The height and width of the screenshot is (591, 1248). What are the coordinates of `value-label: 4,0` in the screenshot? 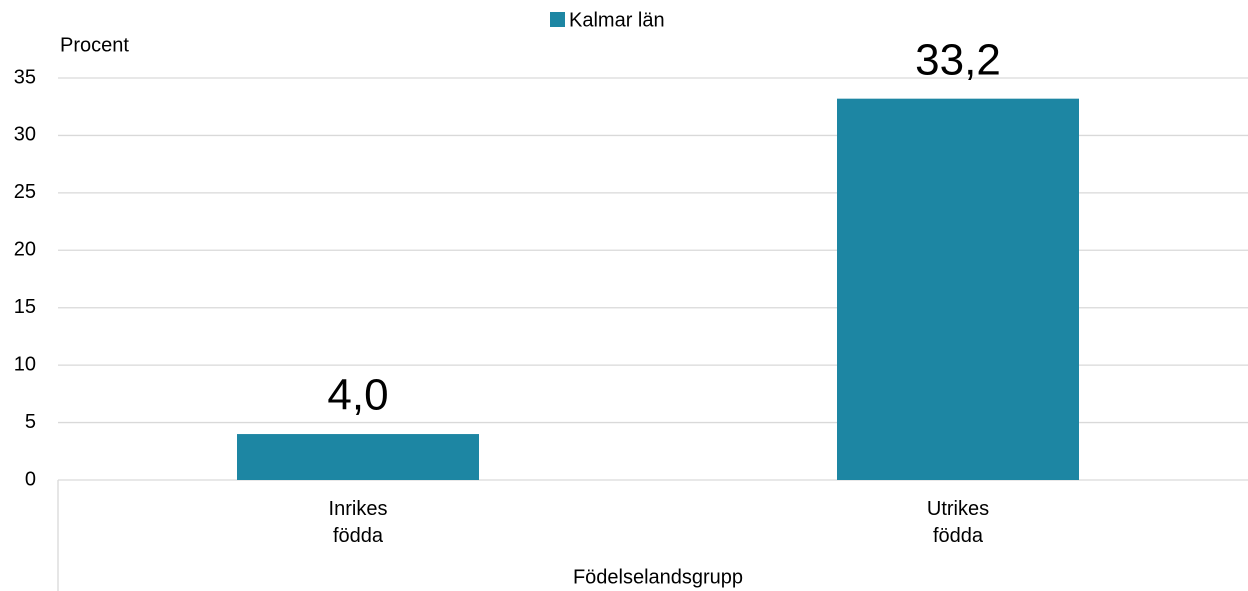 It's located at (357, 395).